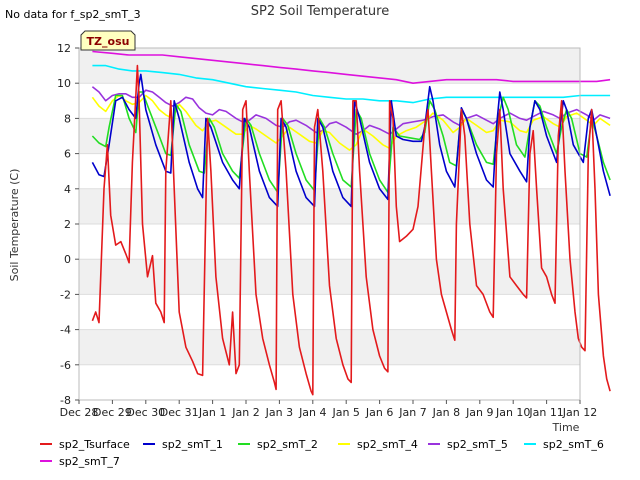 The image size is (640, 480). I want to click on x-tick-label: Jan 9, so click(479, 412).